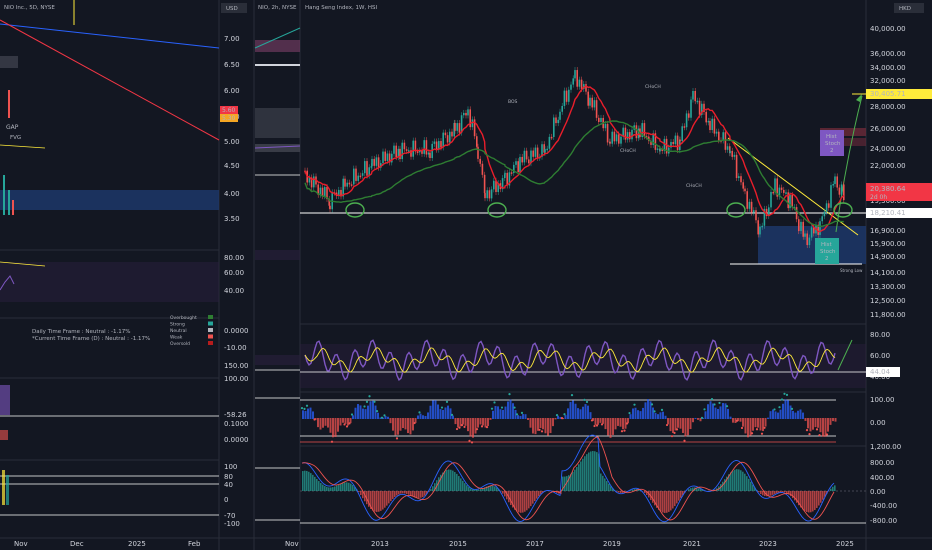 This screenshot has height=550, width=932. Describe the element at coordinates (888, 149) in the screenshot. I see `main-price-tick: 24,000.00` at that location.